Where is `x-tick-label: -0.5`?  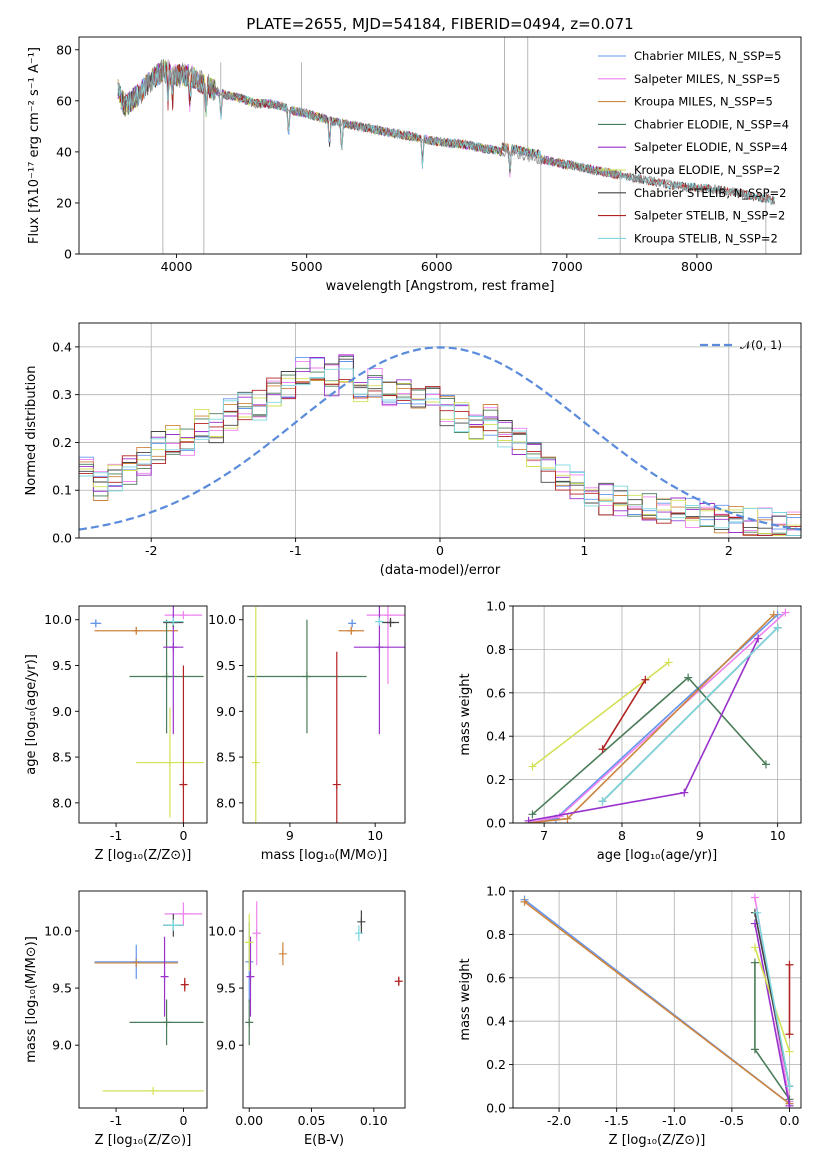 x-tick-label: -0.5 is located at coordinates (732, 1120).